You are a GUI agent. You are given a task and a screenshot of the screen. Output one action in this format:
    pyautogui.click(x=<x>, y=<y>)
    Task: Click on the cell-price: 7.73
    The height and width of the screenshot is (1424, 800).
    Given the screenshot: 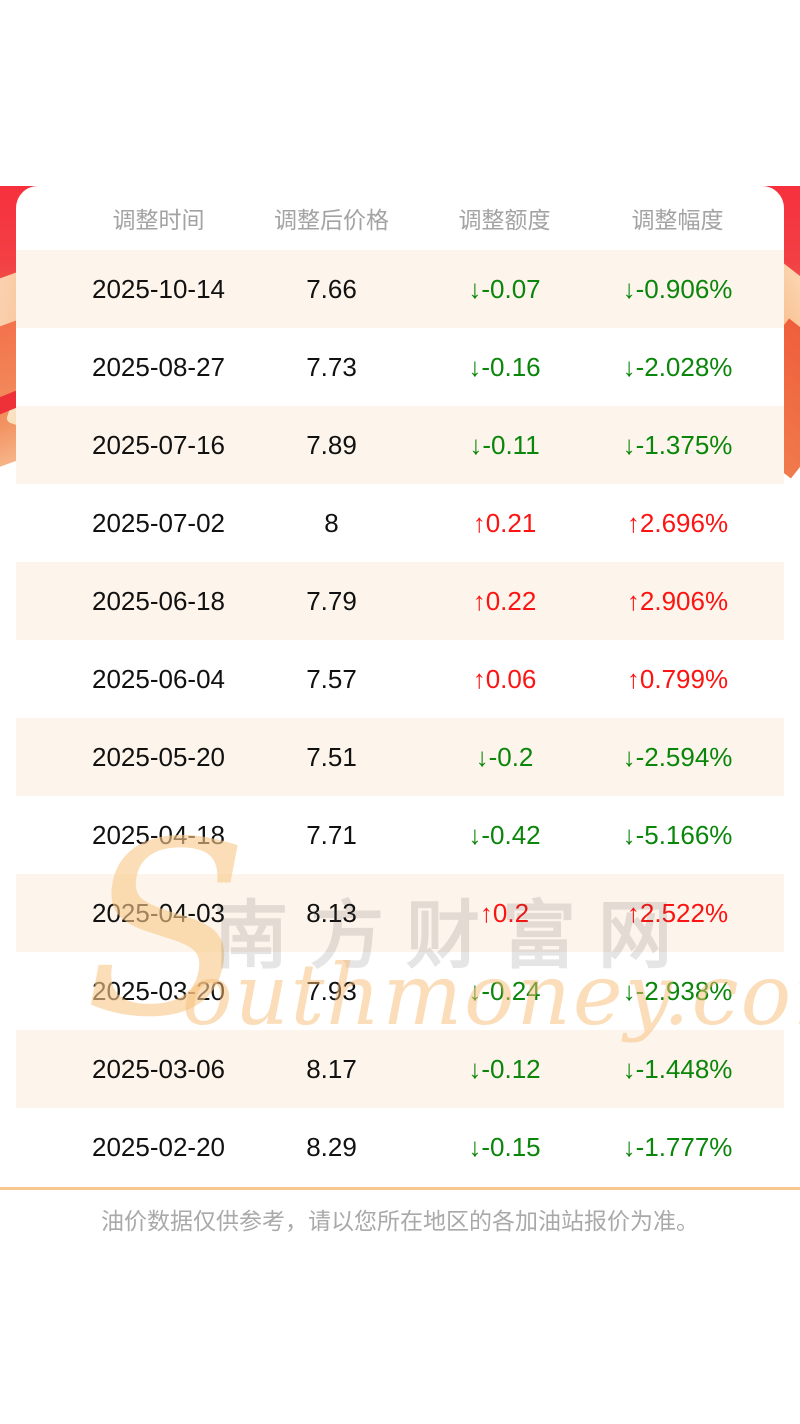 What is the action you would take?
    pyautogui.click(x=331, y=366)
    